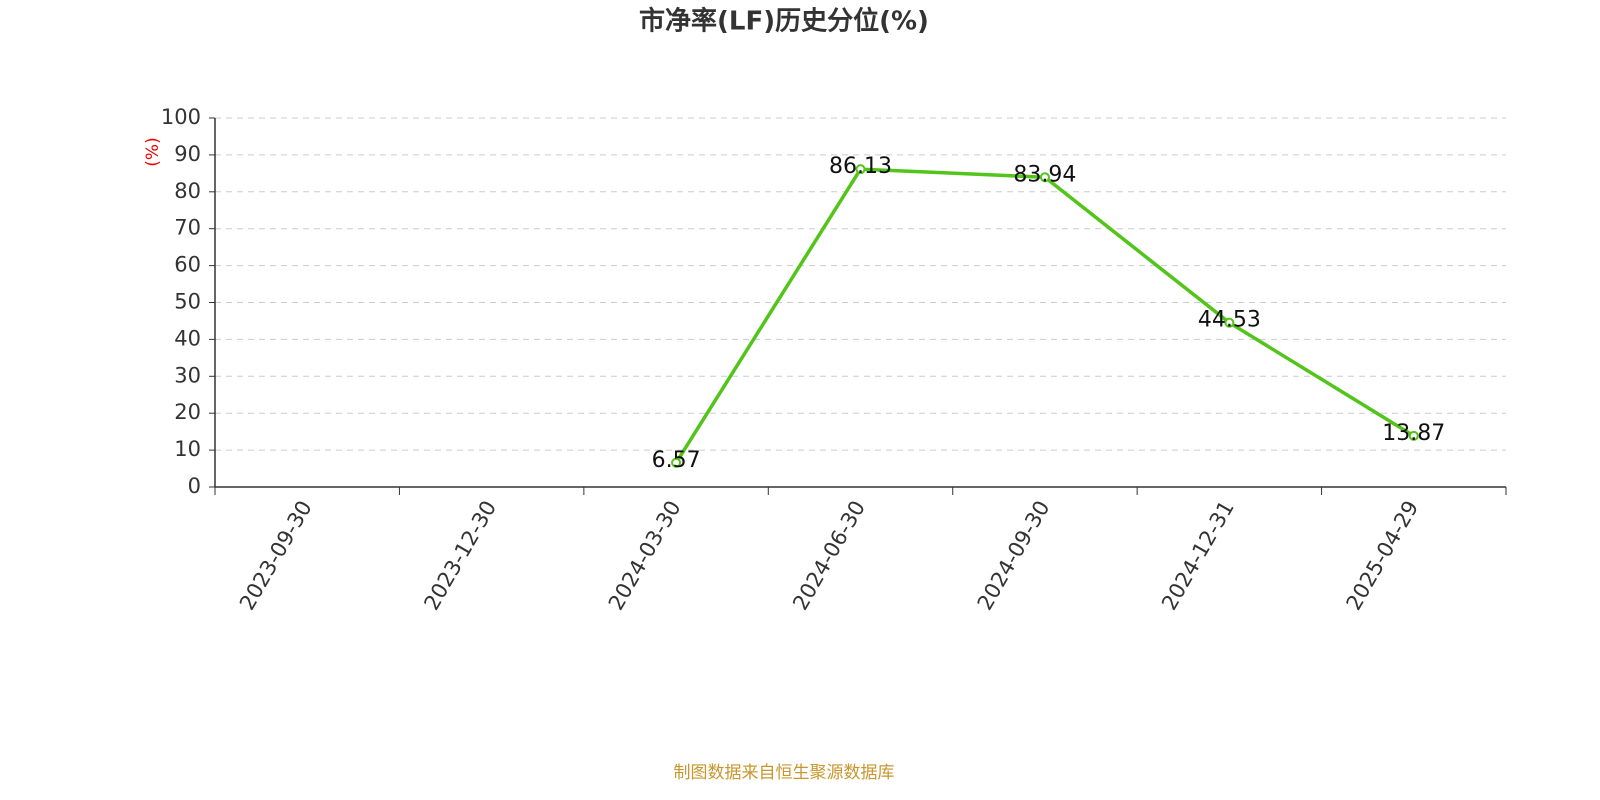  Describe the element at coordinates (187, 338) in the screenshot. I see `y-tick-label: 40` at that location.